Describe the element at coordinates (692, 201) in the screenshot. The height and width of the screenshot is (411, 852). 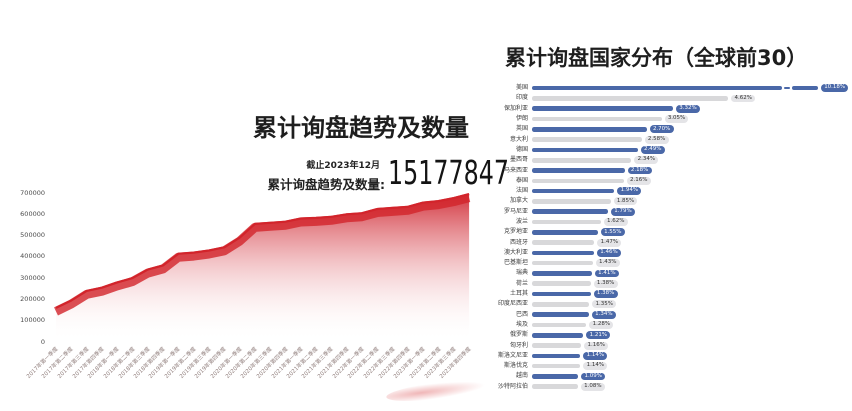
I see `bar-track: 1.85%` at that location.